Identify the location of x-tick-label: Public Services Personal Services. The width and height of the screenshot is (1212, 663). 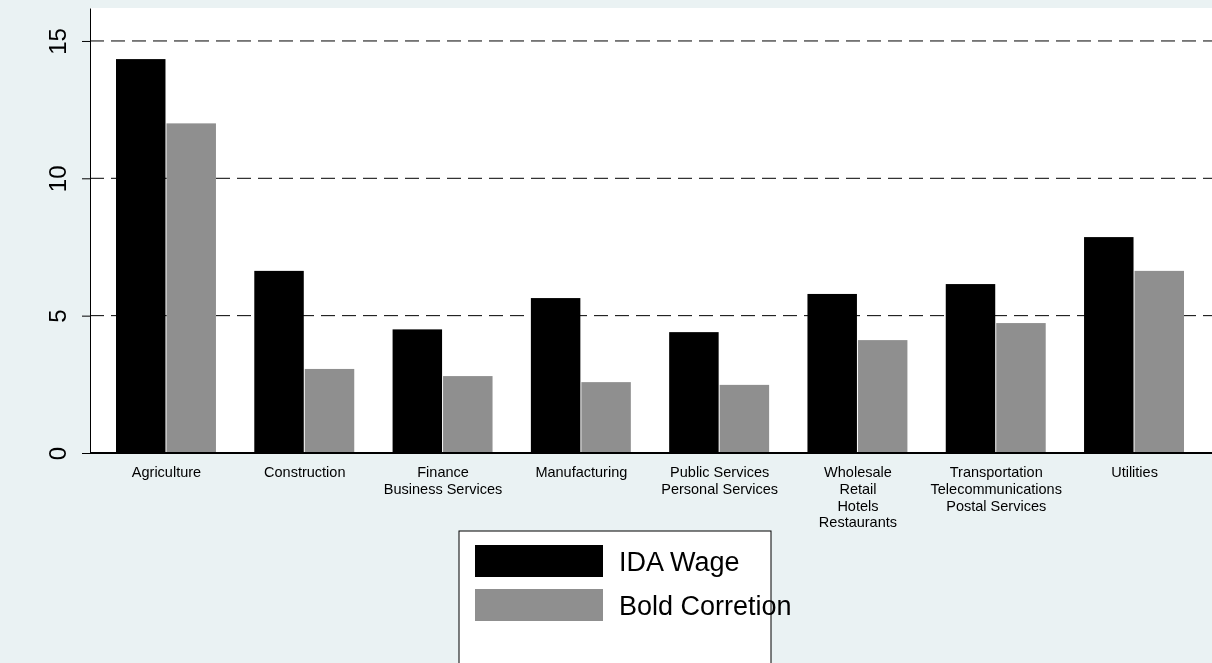
(720, 480).